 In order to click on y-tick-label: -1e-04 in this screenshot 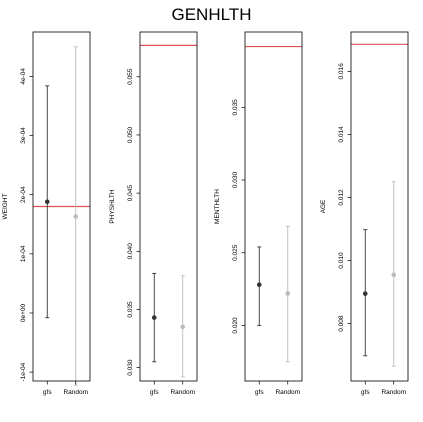, I will do `click(23, 371)`.